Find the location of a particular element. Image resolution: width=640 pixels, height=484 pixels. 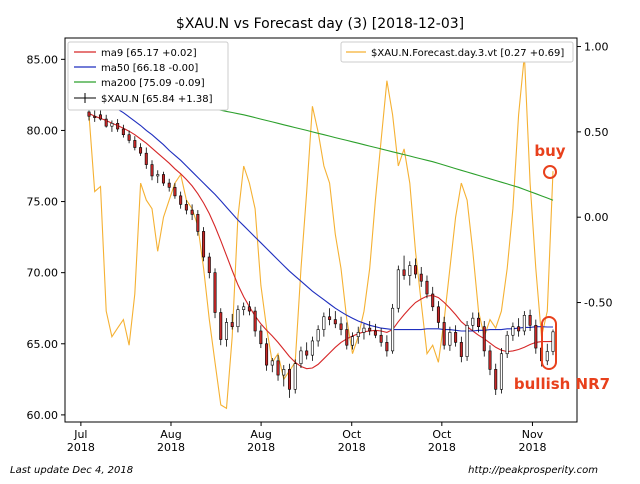

y-left-tick-label: 60.00 is located at coordinates (43, 415).